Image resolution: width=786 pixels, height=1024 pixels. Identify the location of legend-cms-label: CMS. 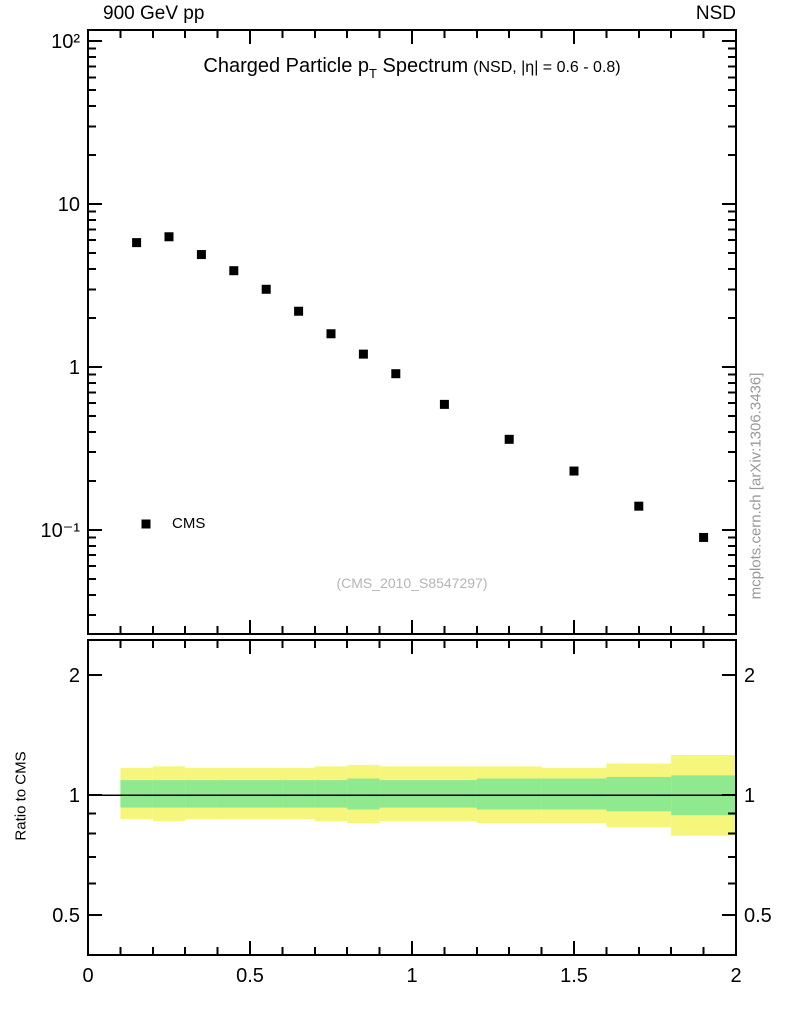
(189, 523).